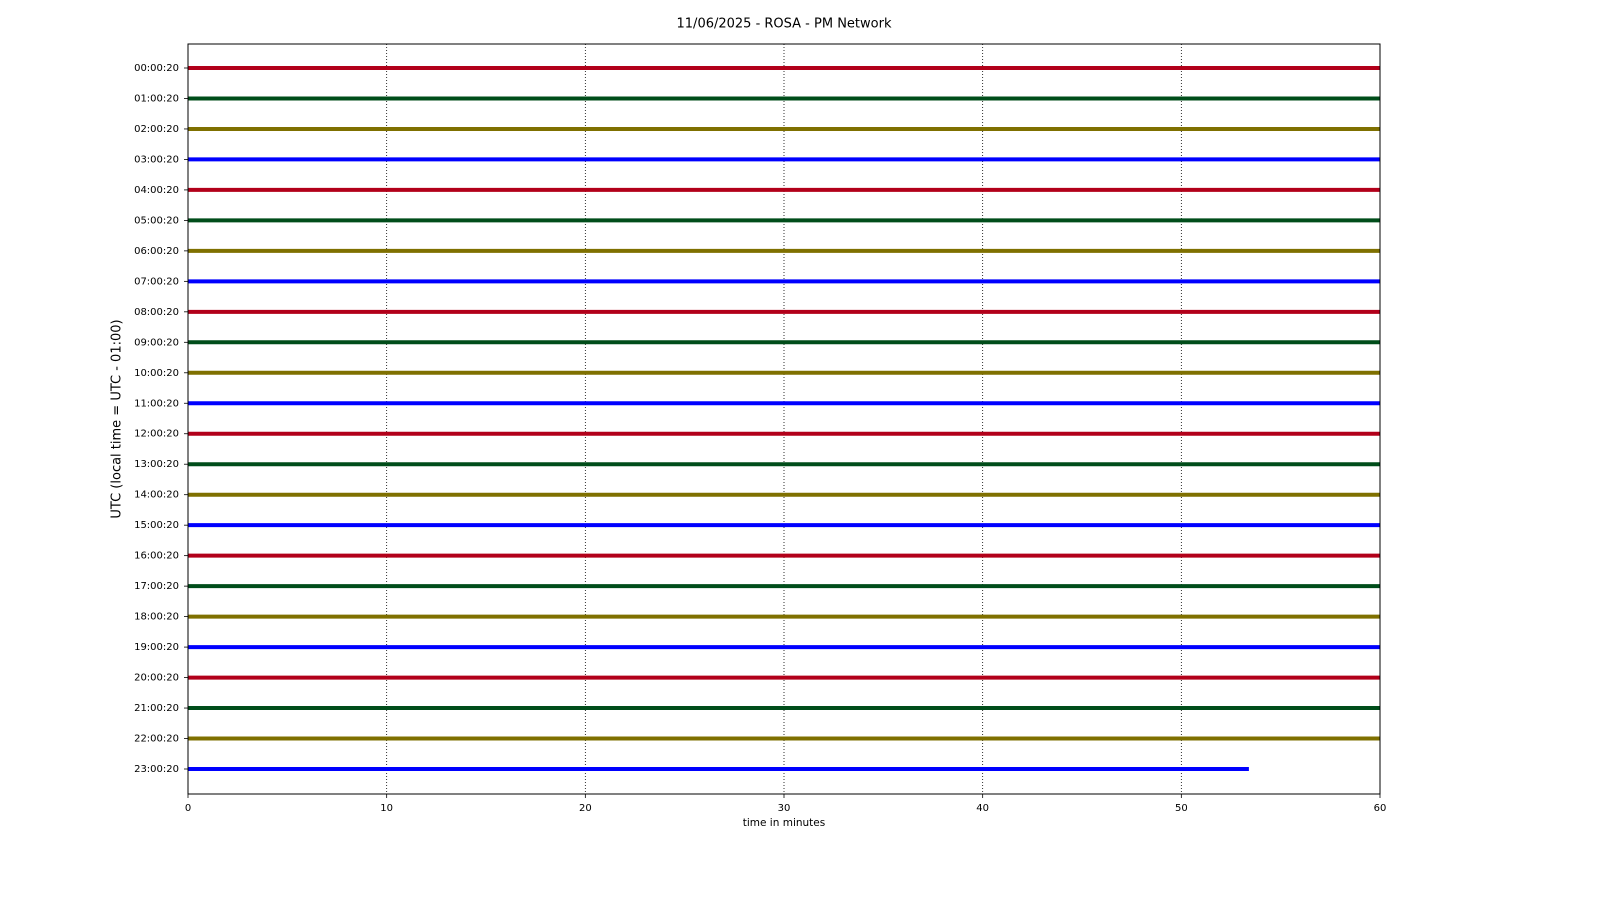  I want to click on y-tick-label: 05:00:20, so click(156, 220).